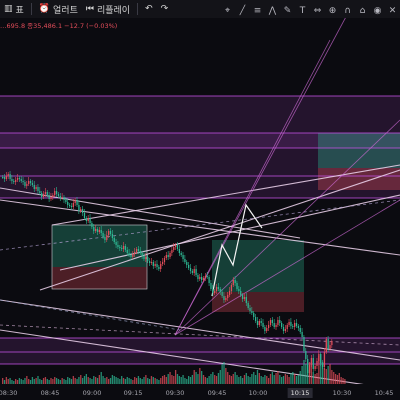 The height and width of the screenshot is (400, 400). I want to click on time-tick-label: 09:15, so click(133, 393).